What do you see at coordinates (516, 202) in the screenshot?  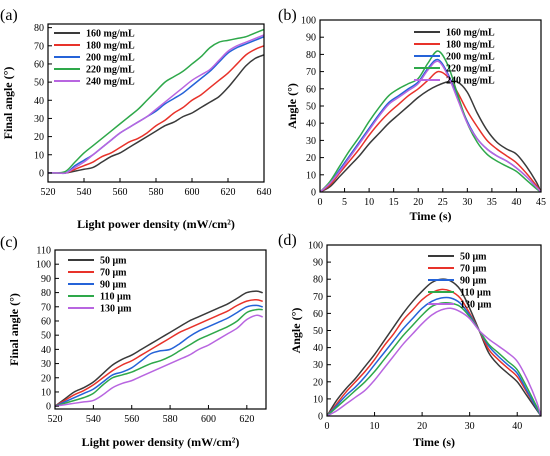 I see `x-tick-label: 40` at bounding box center [516, 202].